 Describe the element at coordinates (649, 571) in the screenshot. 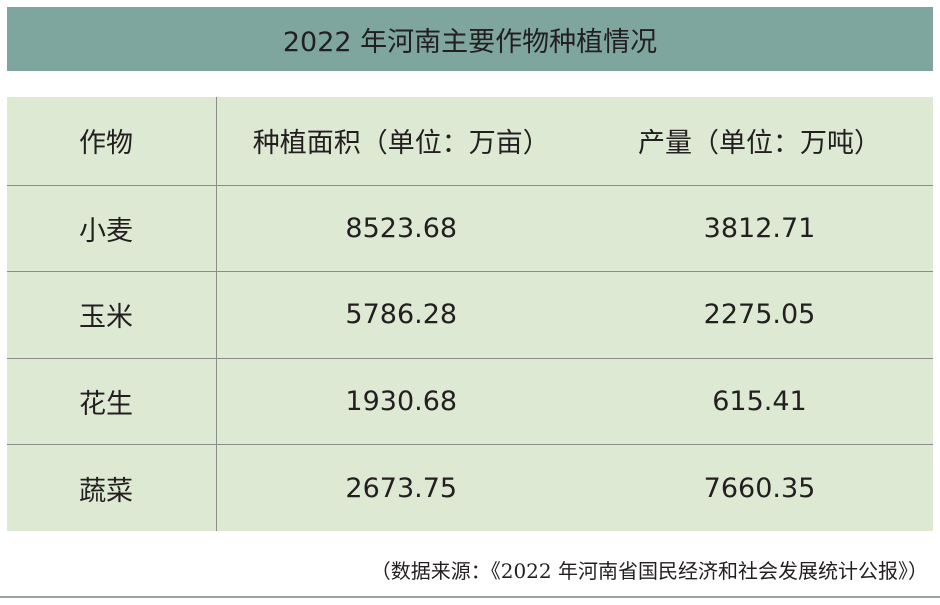

I see `data-source-note: （数据来源：《2022 年河南省国民经济和社会发展统计公报》）` at that location.